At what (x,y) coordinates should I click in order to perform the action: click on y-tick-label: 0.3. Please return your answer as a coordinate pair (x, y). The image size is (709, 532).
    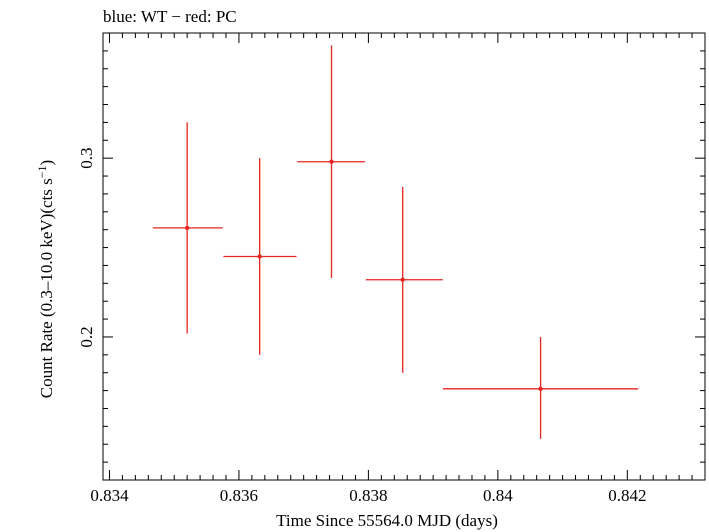
    Looking at the image, I should click on (86, 158).